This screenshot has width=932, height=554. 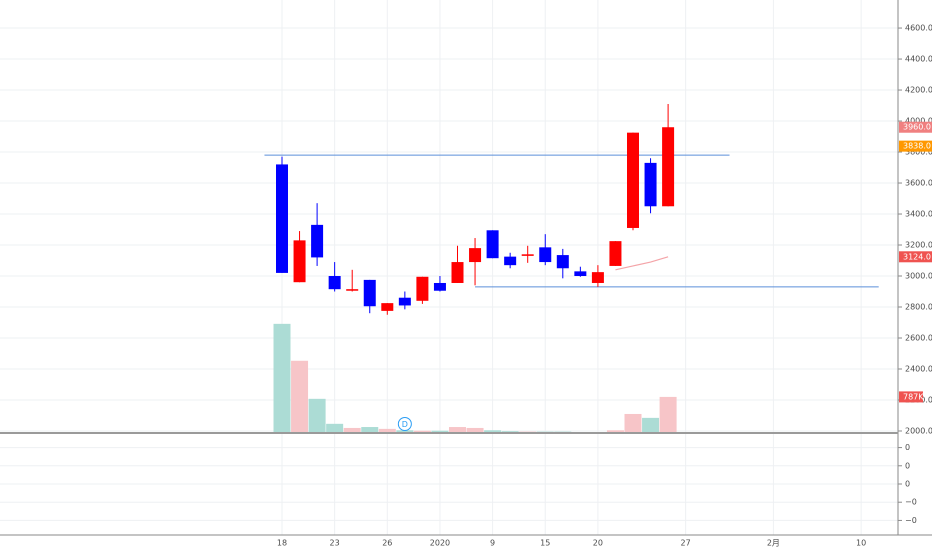 I want to click on event-label: D, so click(x=405, y=424).